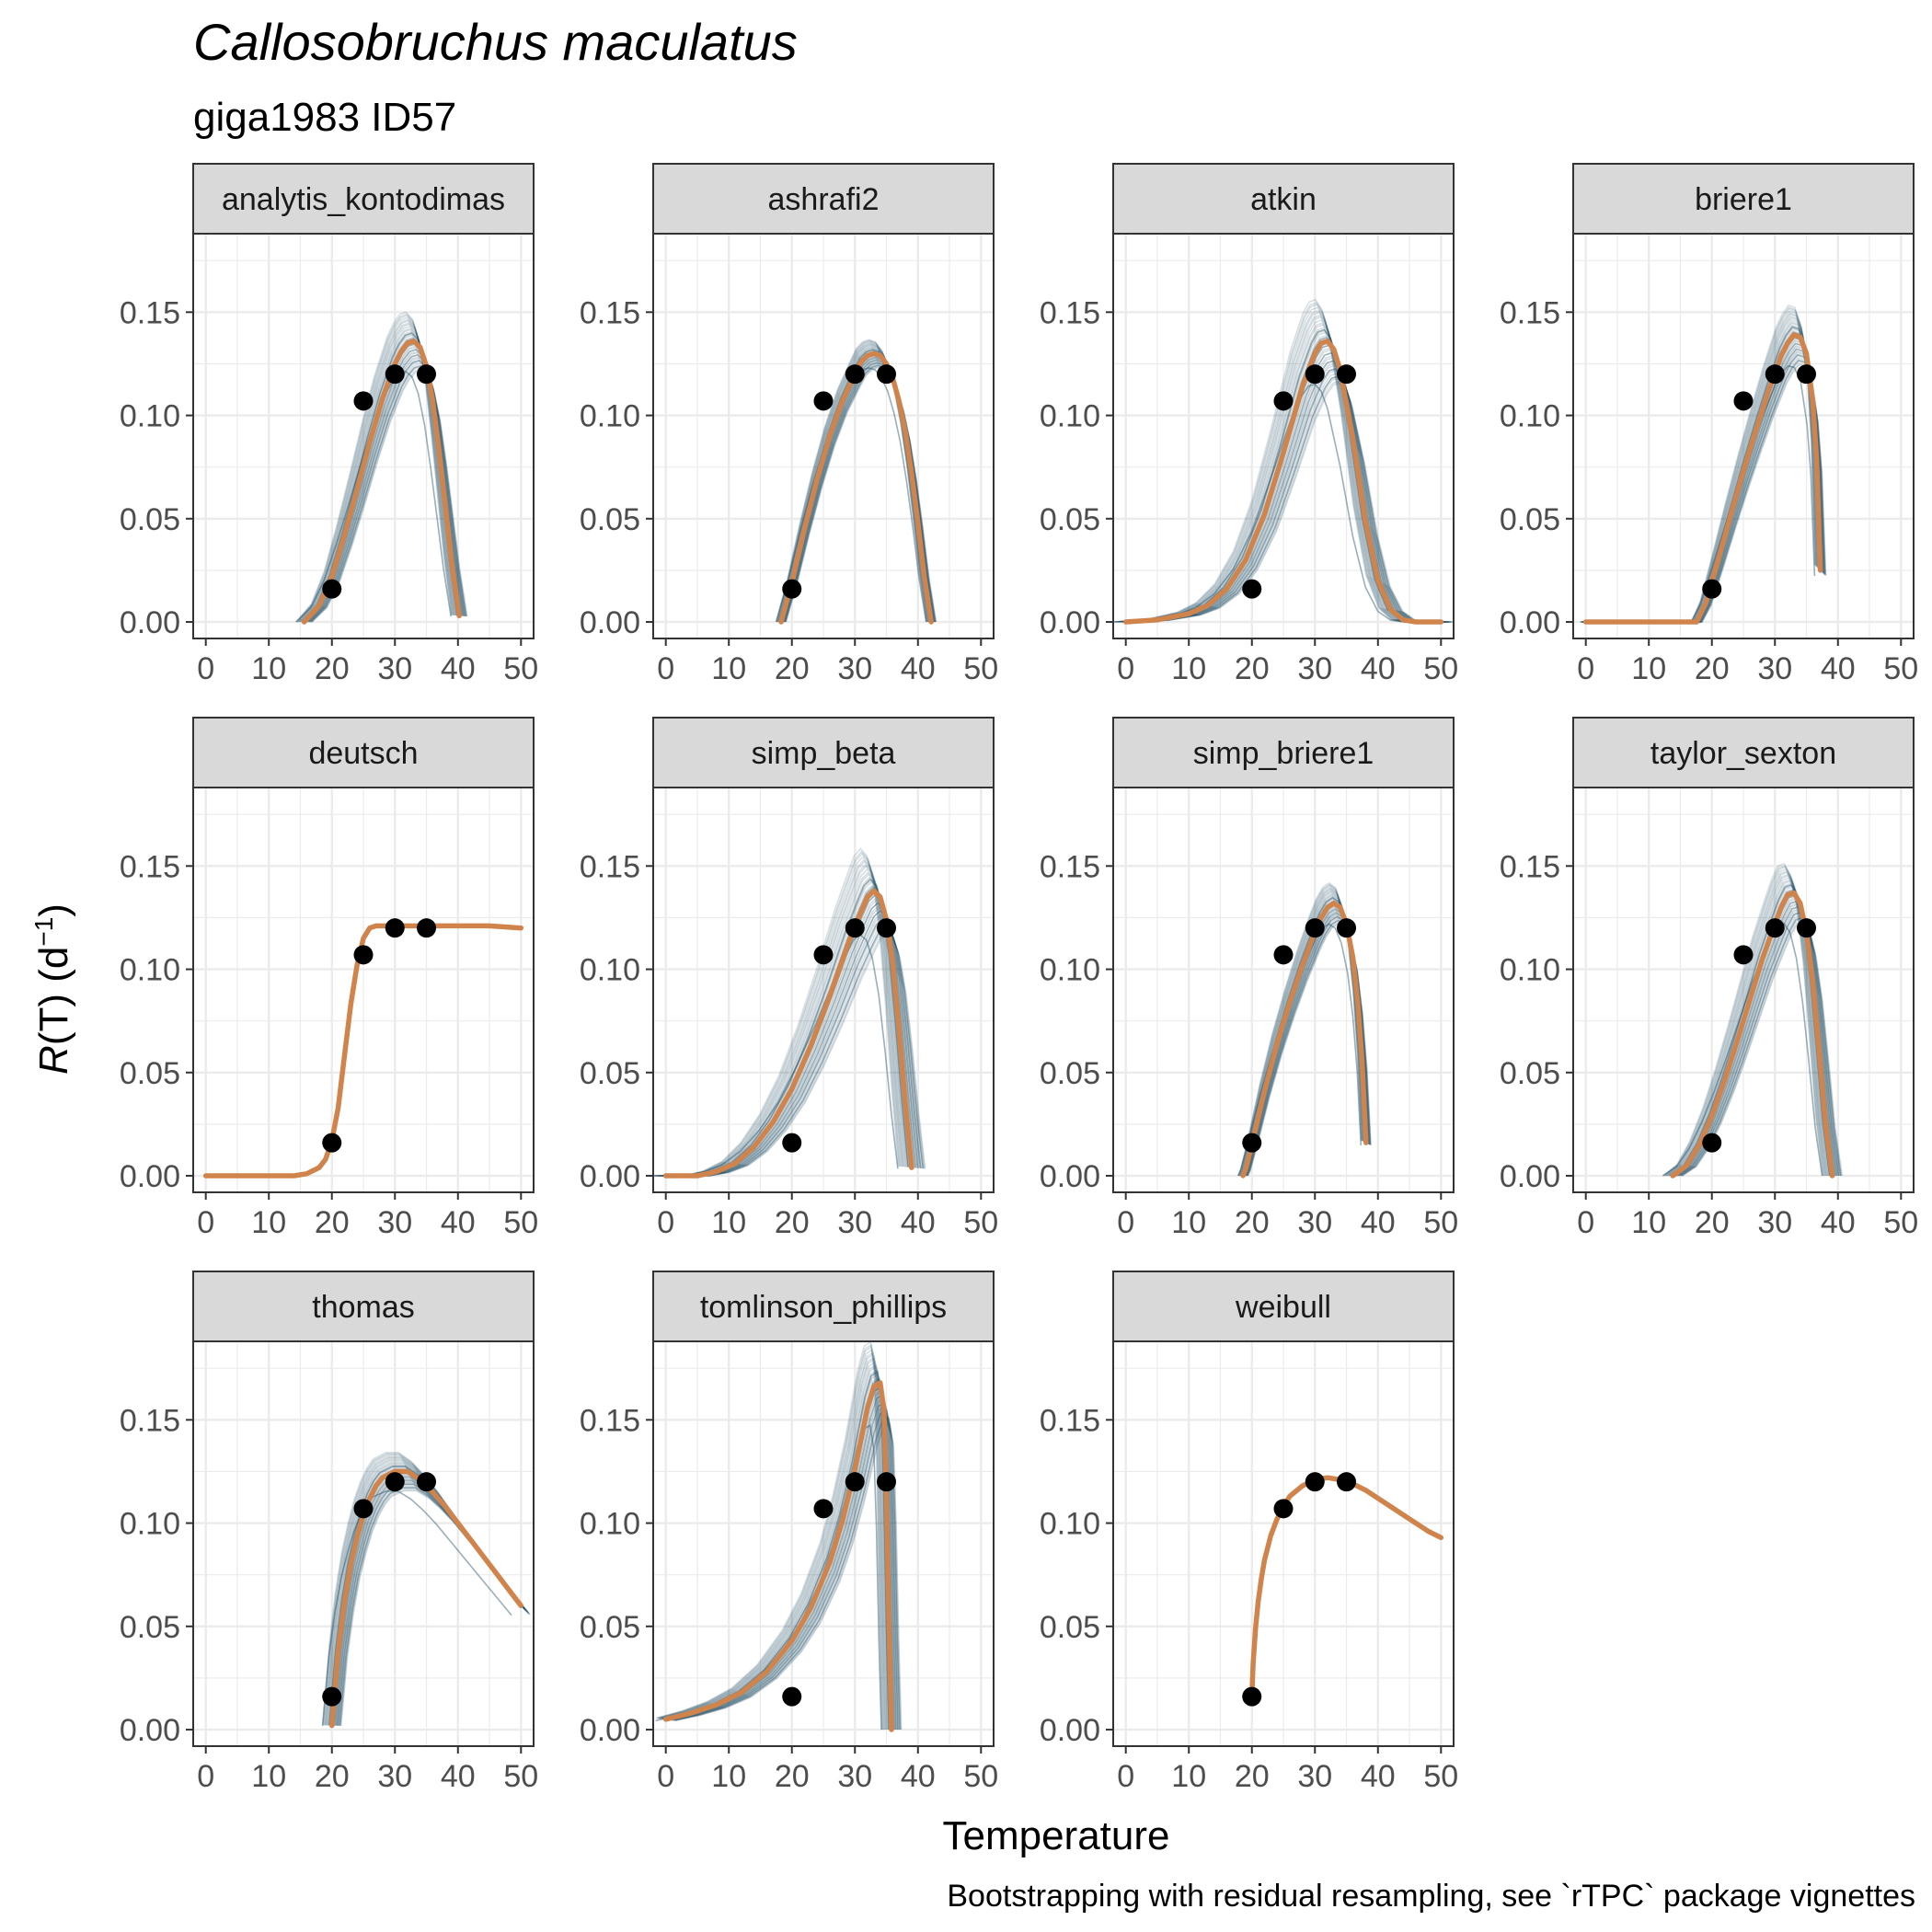 Image resolution: width=1932 pixels, height=1932 pixels. What do you see at coordinates (1055, 1835) in the screenshot?
I see `x-axis-label: Temperature` at bounding box center [1055, 1835].